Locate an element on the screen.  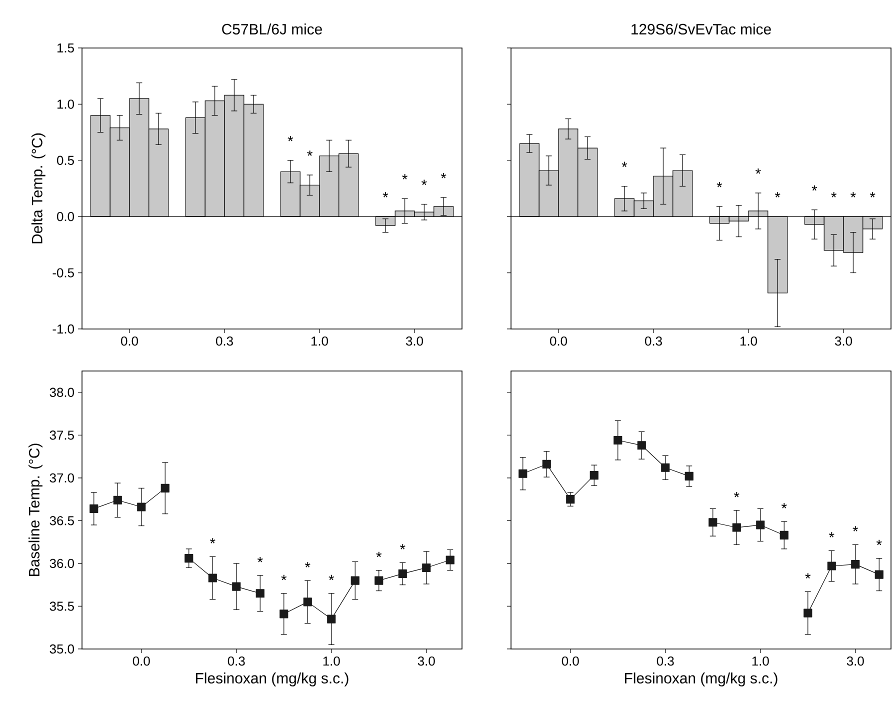
y-tick-label: -0.5 is located at coordinates (63, 273).